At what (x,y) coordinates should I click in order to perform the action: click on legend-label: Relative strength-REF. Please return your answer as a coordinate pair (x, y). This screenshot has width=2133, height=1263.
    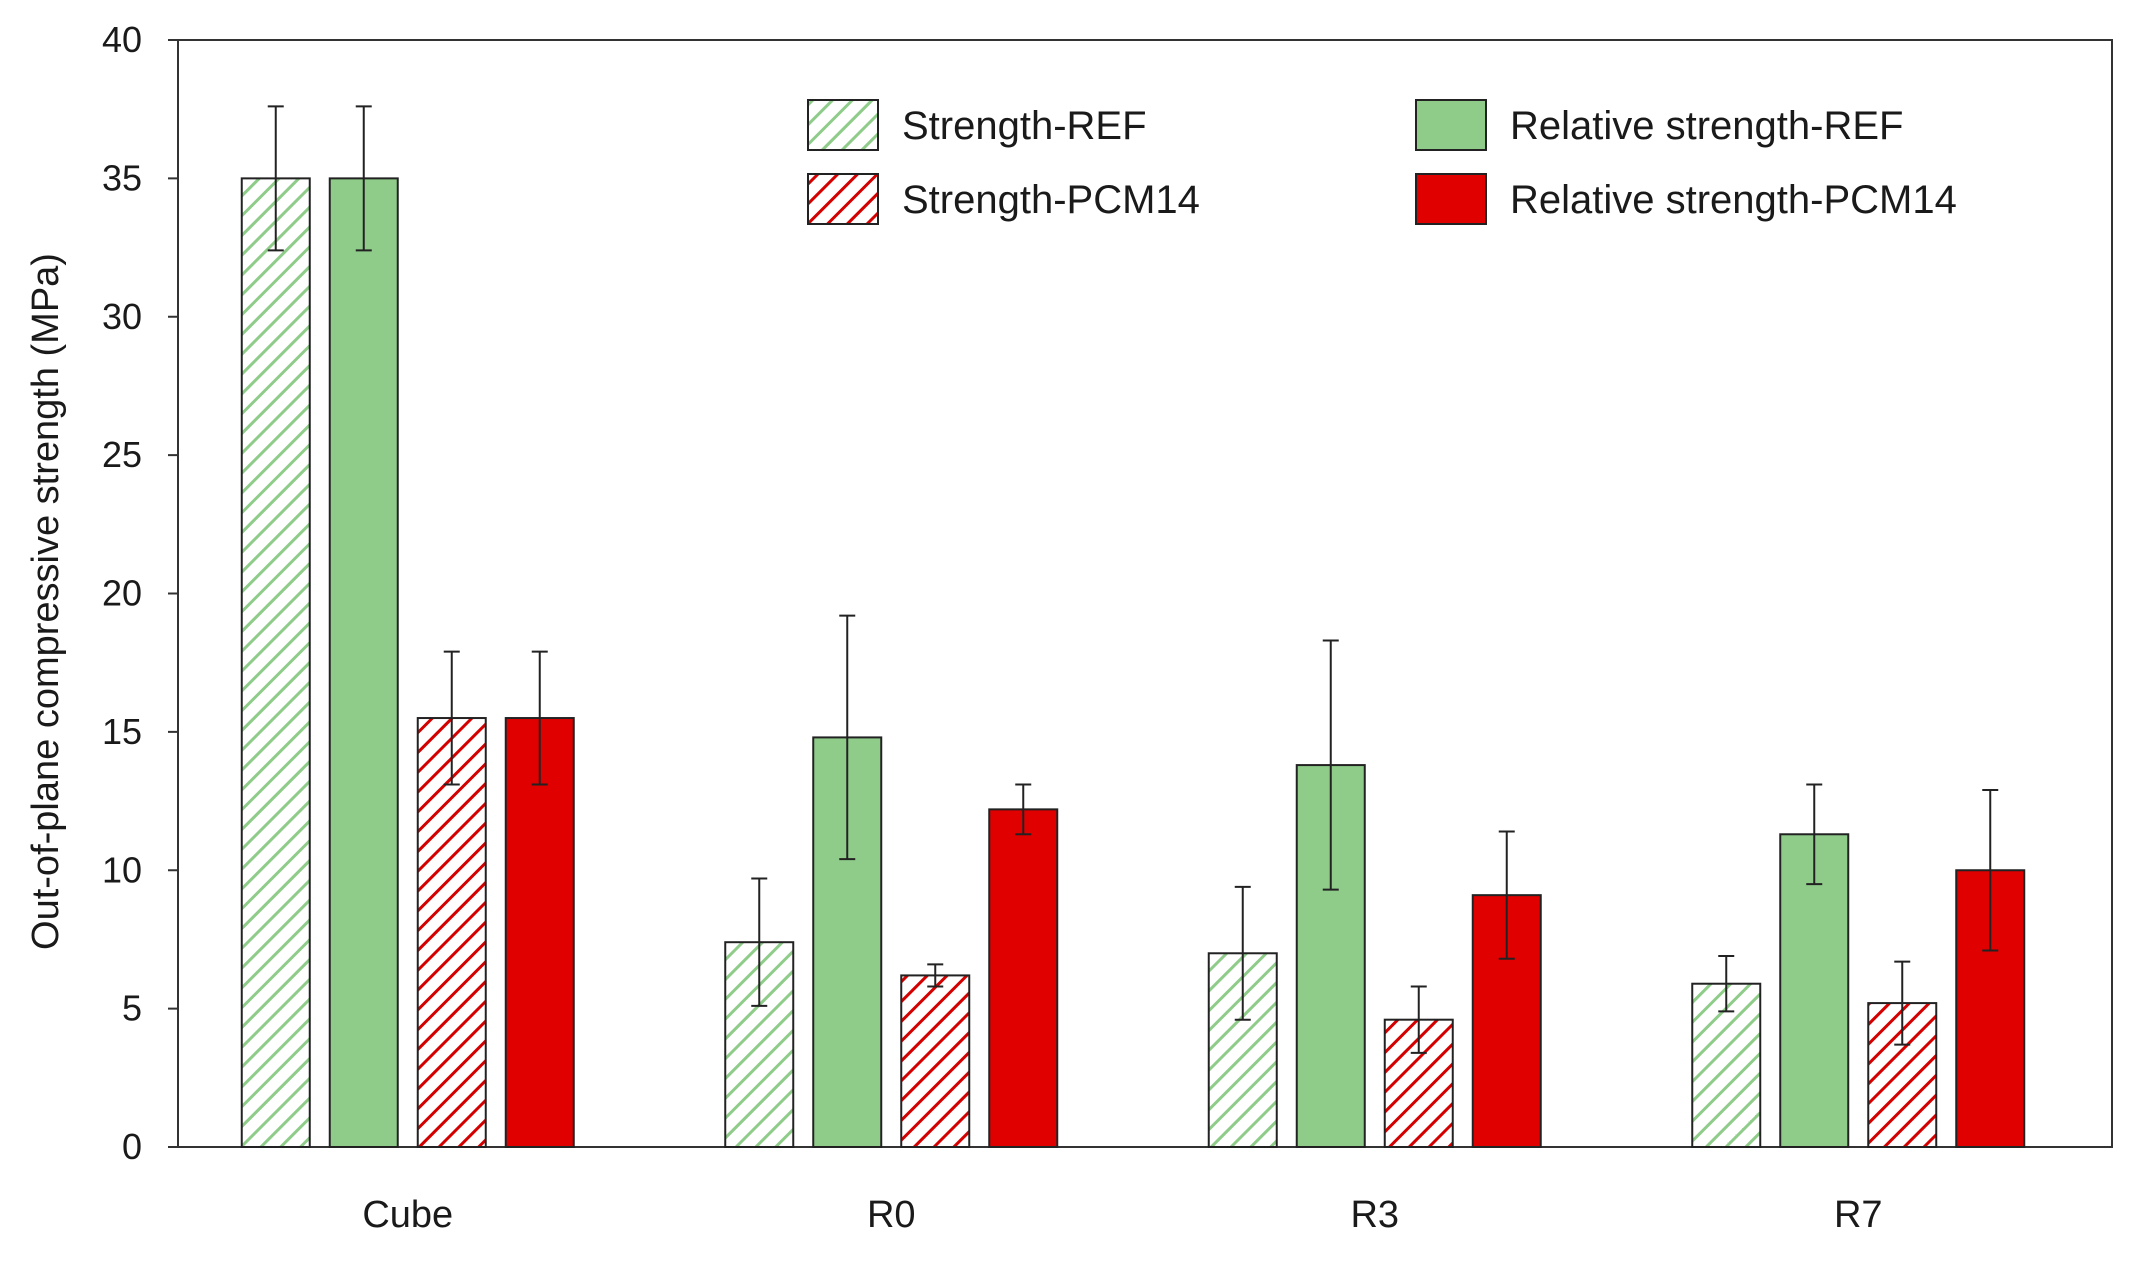
    Looking at the image, I should click on (1706, 126).